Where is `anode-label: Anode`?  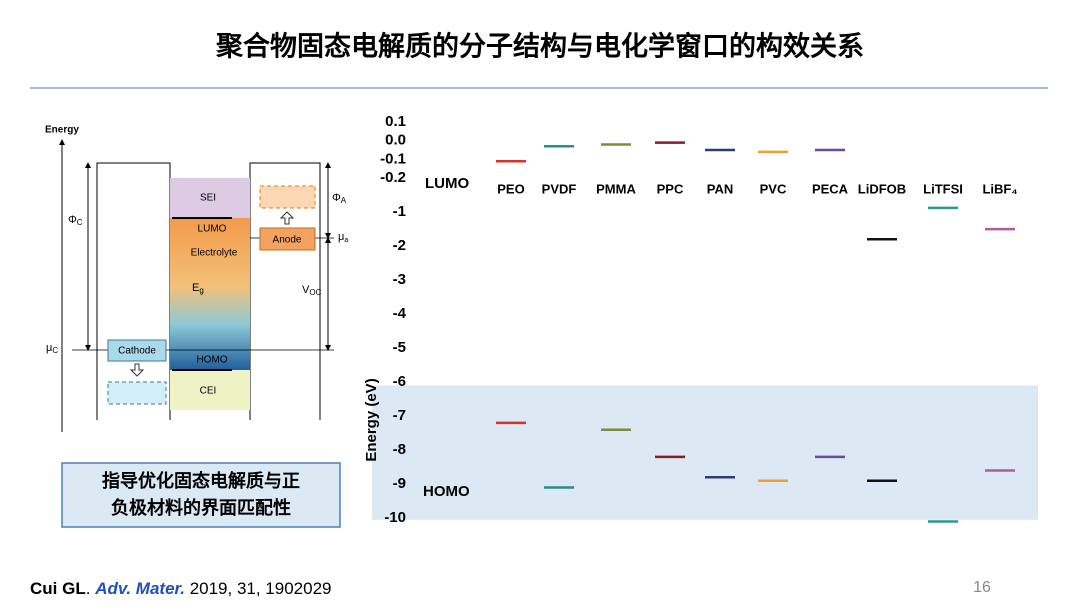
anode-label: Anode is located at coordinates (287, 240).